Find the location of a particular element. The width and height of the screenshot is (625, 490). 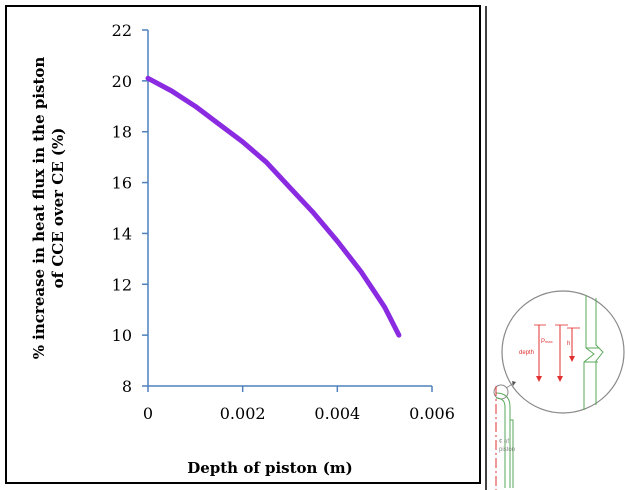

piston-outline is located at coordinates (504, 440).